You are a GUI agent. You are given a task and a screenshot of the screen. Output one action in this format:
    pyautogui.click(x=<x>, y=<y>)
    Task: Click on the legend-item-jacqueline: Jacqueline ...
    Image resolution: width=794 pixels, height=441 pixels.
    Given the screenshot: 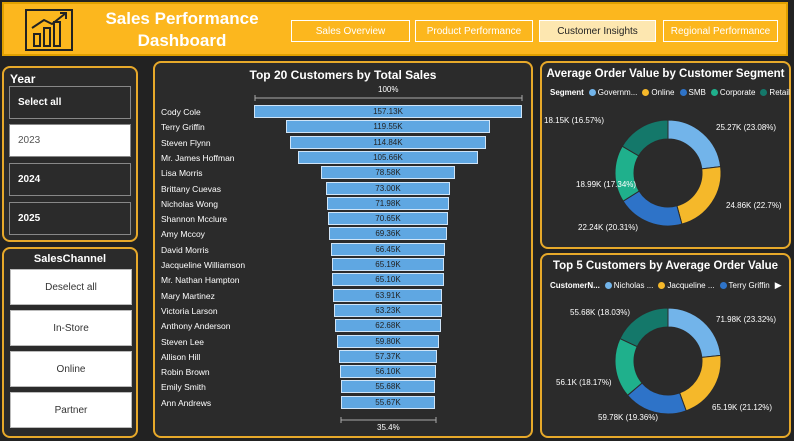 What is the action you would take?
    pyautogui.click(x=686, y=285)
    